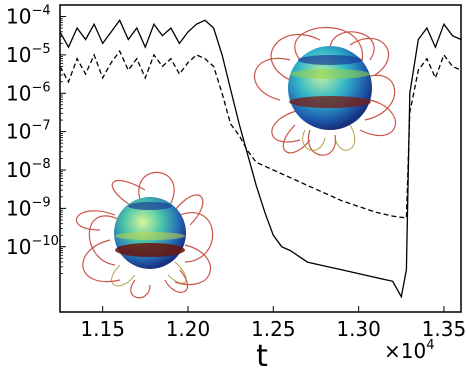 The height and width of the screenshot is (372, 466). Describe the element at coordinates (44, 241) in the screenshot. I see `y-tick-label-exponent: −10` at that location.